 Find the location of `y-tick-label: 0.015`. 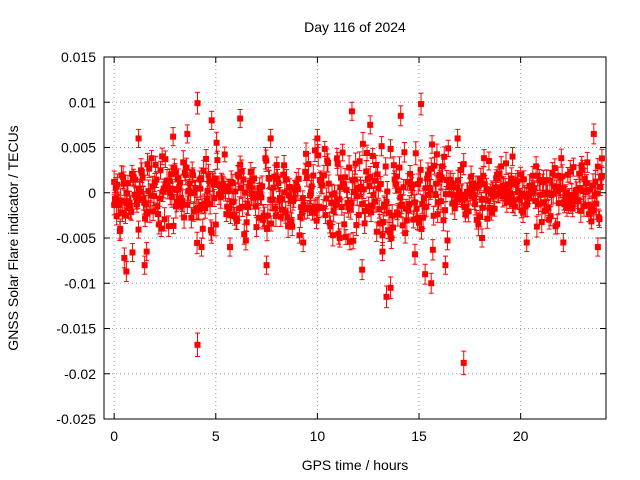

y-tick-label: 0.015 is located at coordinates (78, 57).